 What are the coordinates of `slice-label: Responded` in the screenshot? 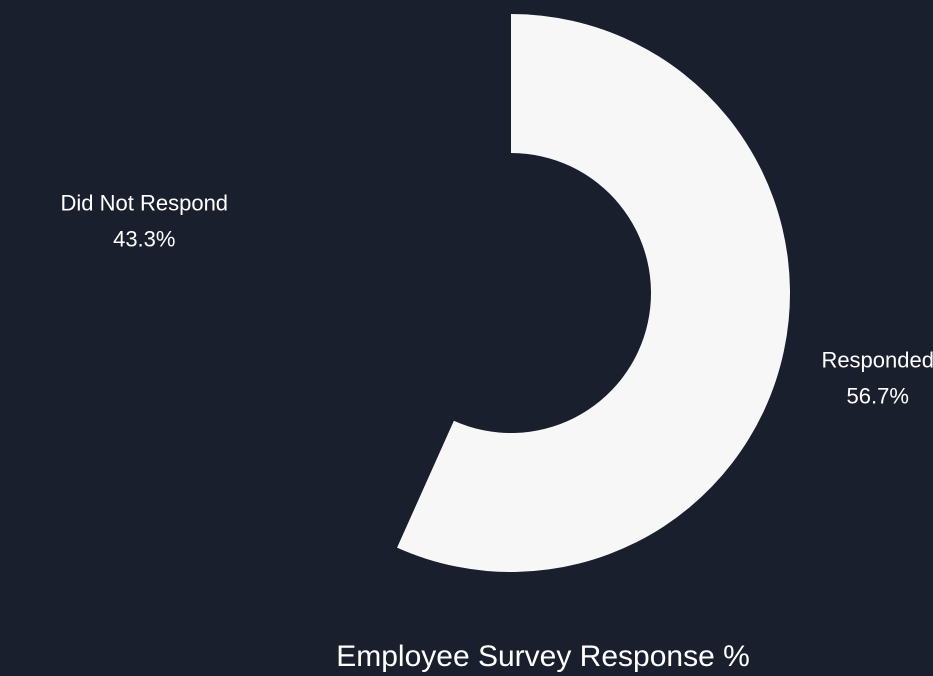 It's located at (877, 359).